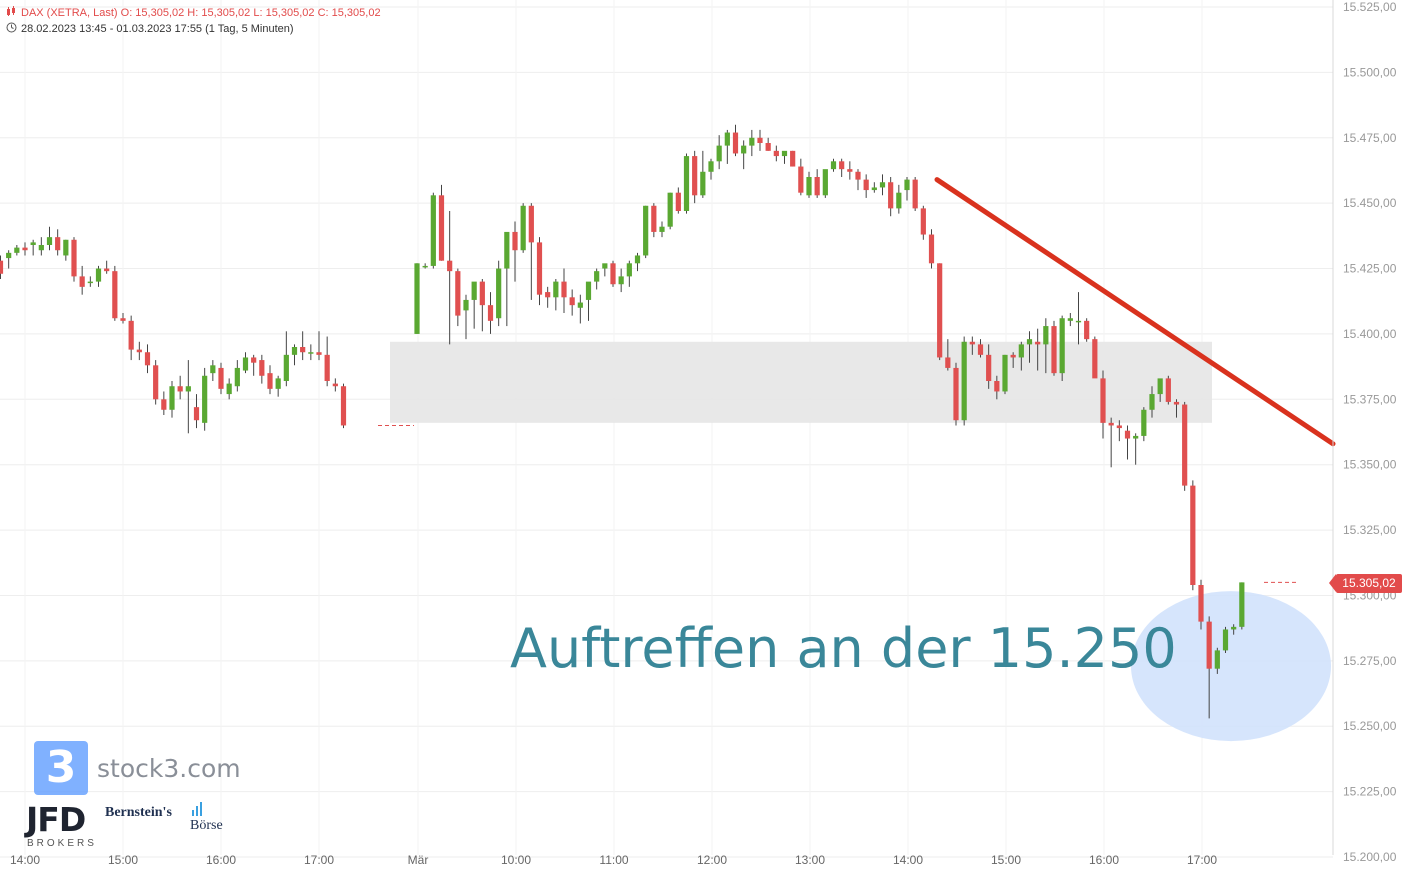 The image size is (1403, 870). What do you see at coordinates (169, 768) in the screenshot?
I see `stock3-logo-text: stock3.com` at bounding box center [169, 768].